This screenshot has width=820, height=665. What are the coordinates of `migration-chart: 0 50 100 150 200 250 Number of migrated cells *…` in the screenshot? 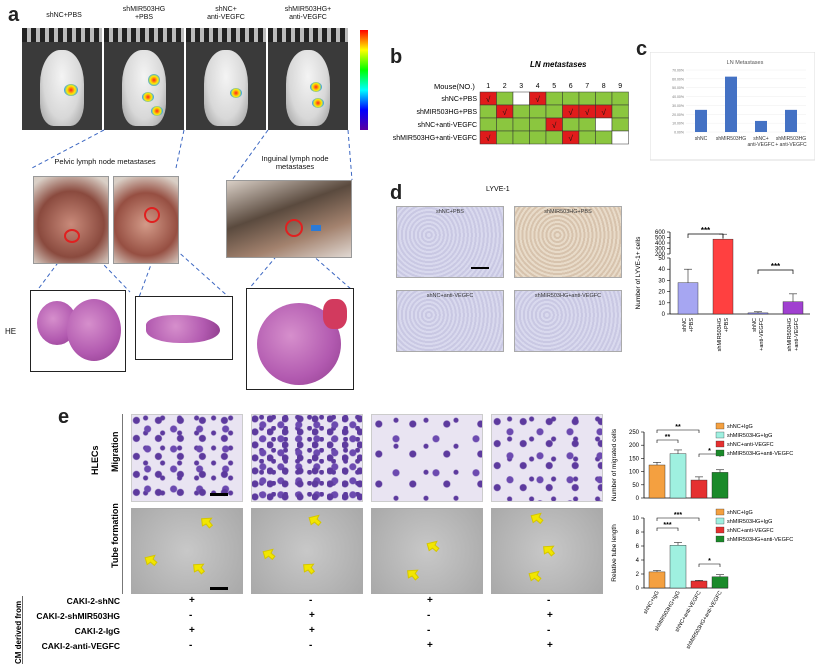 It's located at (702, 462).